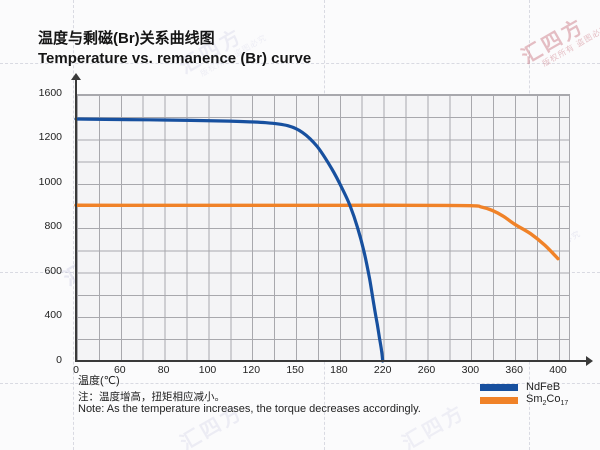 The width and height of the screenshot is (600, 450). Describe the element at coordinates (175, 58) in the screenshot. I see `chart-title-en: Temperature vs. remanence (Br) curve` at that location.